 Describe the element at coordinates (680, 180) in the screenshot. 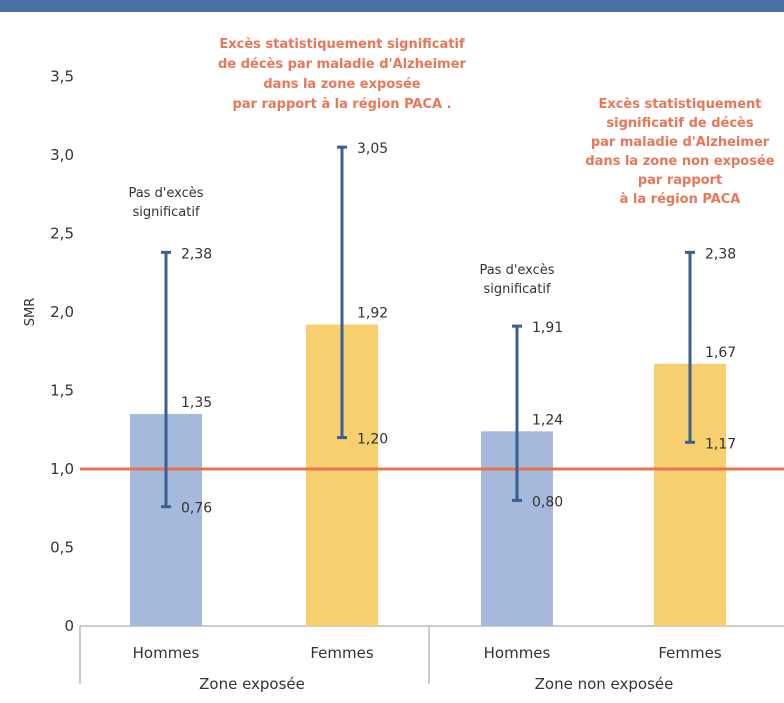

I see `annotation-line: par rapport` at that location.